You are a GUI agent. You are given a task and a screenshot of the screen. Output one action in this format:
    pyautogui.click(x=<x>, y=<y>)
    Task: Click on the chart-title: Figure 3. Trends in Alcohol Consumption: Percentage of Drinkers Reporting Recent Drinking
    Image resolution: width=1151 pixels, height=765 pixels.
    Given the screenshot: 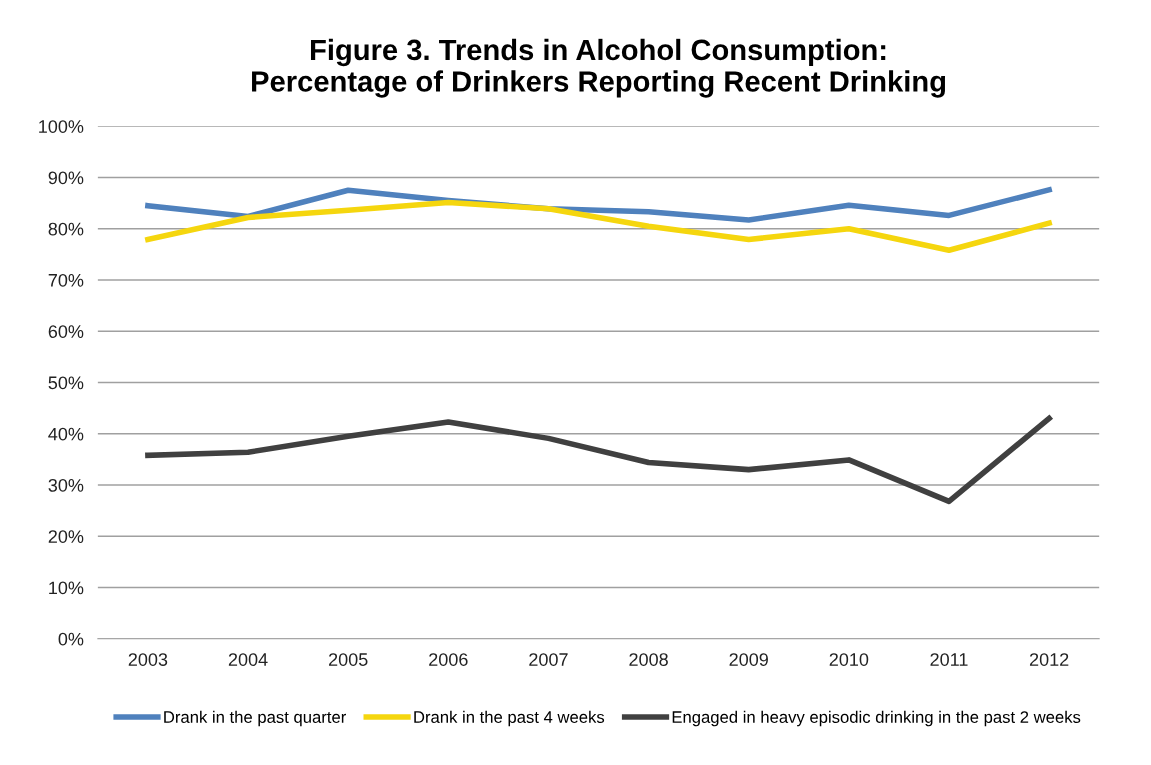 What is the action you would take?
    pyautogui.click(x=599, y=68)
    